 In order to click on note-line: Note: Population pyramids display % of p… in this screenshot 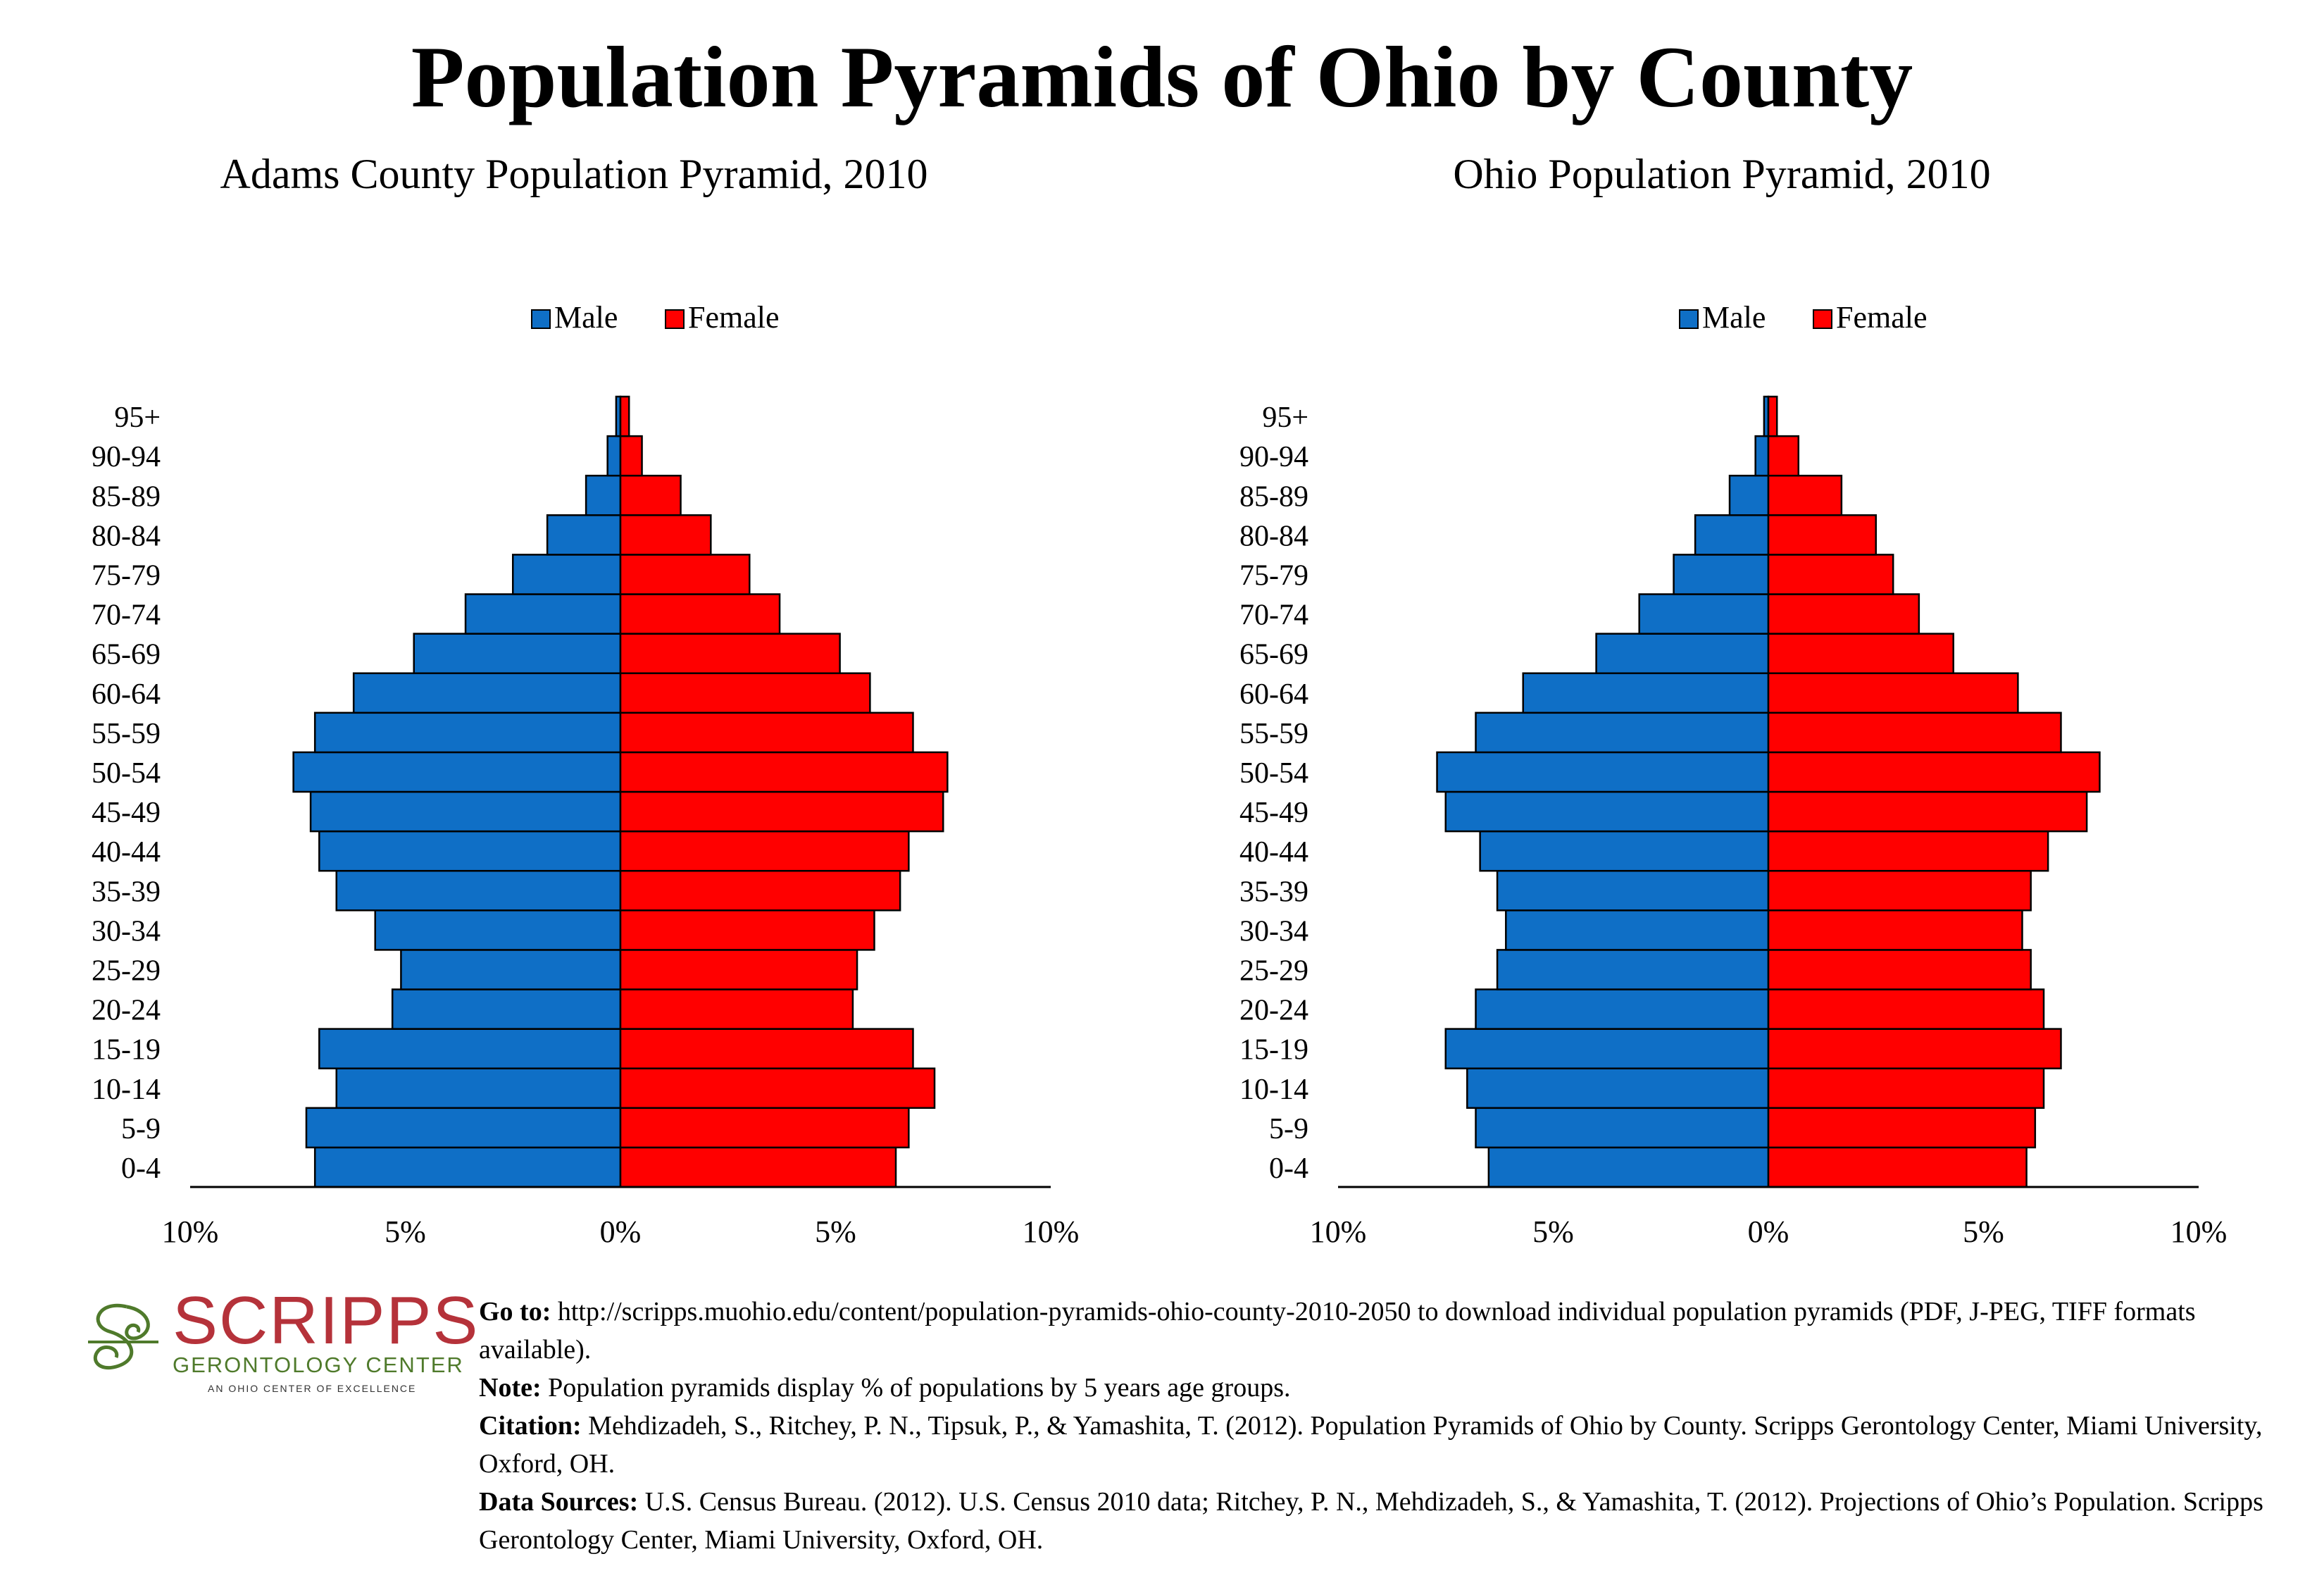, I will do `click(1391, 1388)`.